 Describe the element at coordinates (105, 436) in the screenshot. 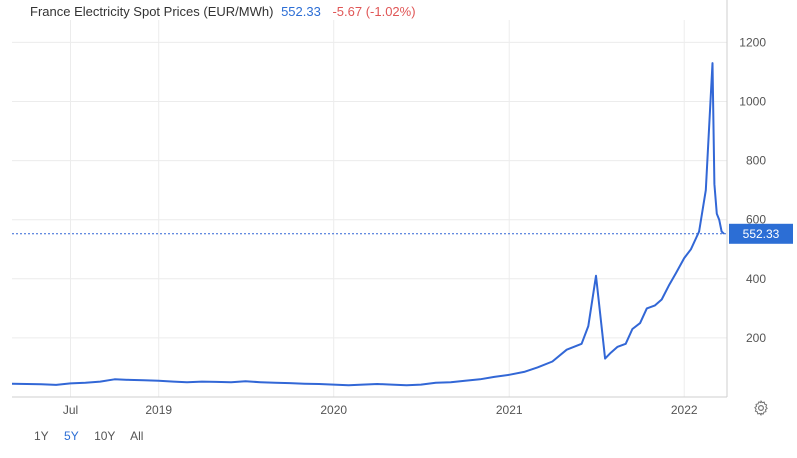

I see `range-10y: 10Y` at that location.